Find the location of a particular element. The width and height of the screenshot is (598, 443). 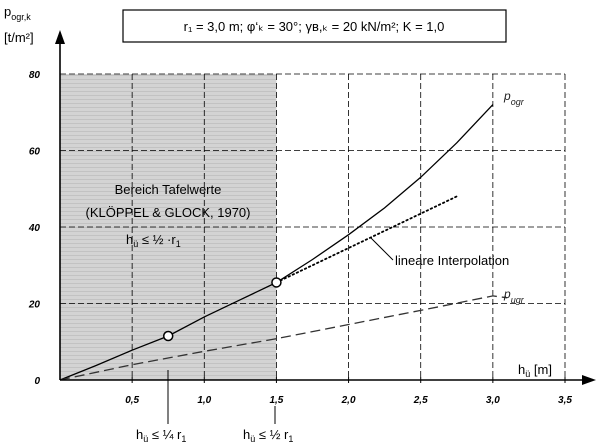

x-tick-label-3: 2,0 is located at coordinates (348, 400).